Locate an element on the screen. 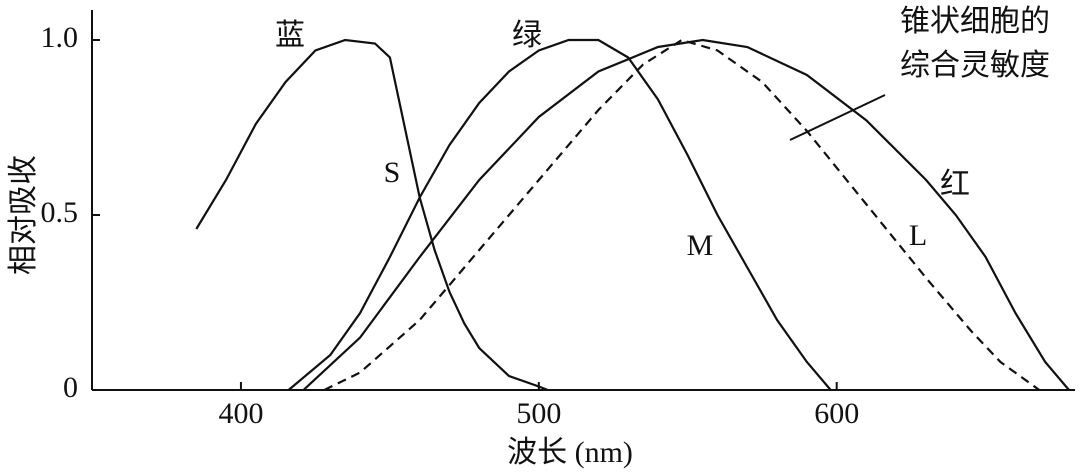 The image size is (1080, 476). leader-line is located at coordinates (837, 117).